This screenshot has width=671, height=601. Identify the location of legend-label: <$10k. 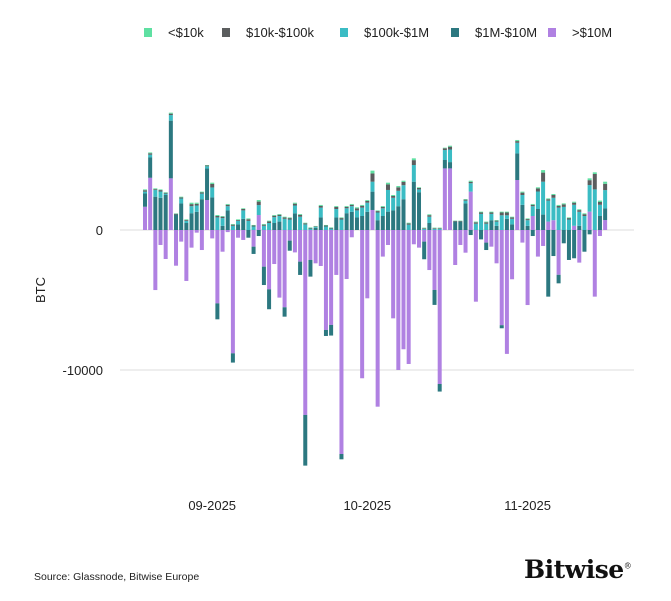
(186, 32).